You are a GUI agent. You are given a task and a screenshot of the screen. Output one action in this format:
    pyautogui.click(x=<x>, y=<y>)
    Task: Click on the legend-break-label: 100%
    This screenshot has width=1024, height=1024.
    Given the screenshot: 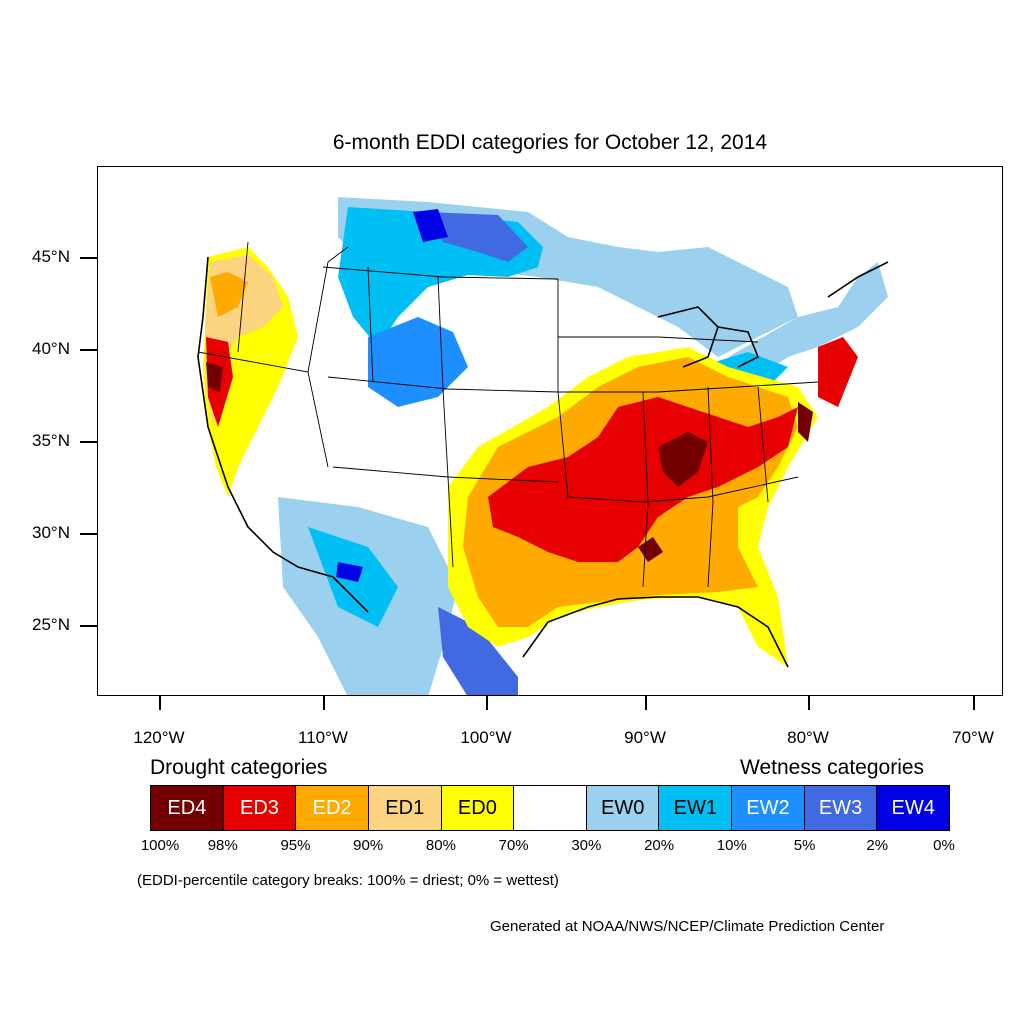 What is the action you would take?
    pyautogui.click(x=160, y=845)
    